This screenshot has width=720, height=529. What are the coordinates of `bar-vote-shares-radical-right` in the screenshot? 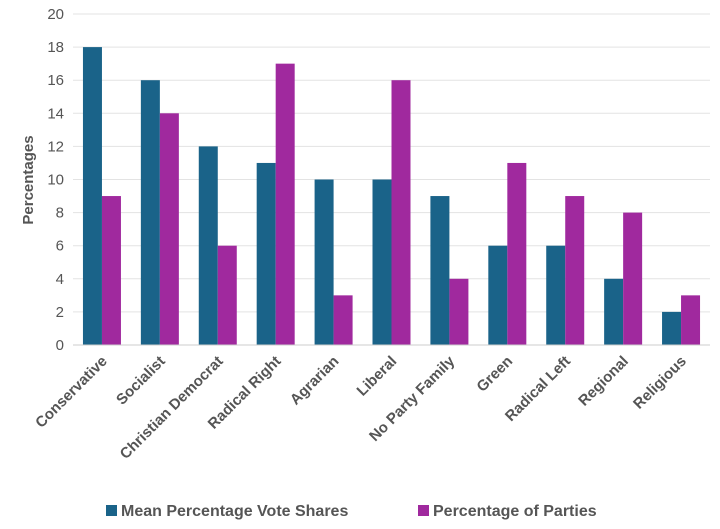 It's located at (266, 253).